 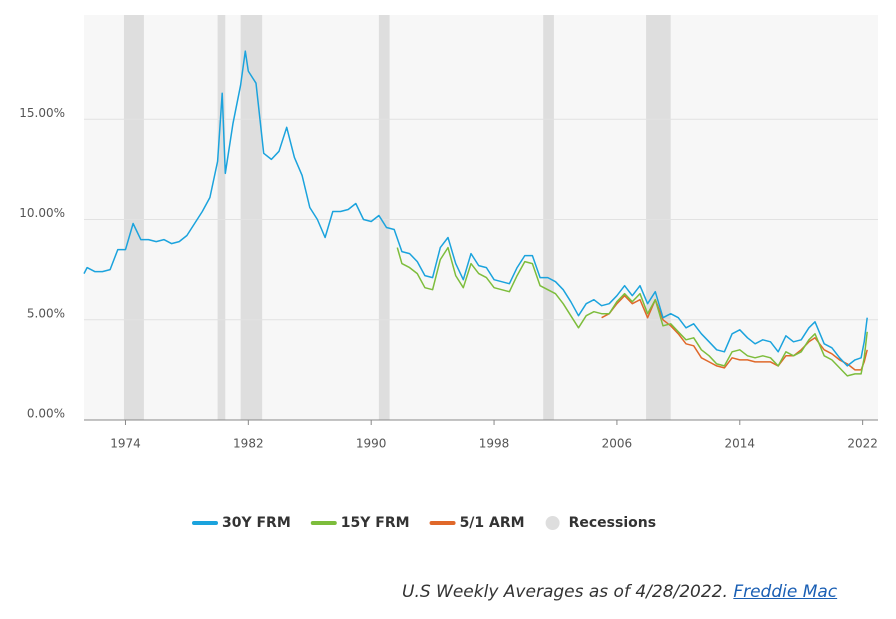 What do you see at coordinates (256, 523) in the screenshot?
I see `legend-label: 30Y FRM` at bounding box center [256, 523].